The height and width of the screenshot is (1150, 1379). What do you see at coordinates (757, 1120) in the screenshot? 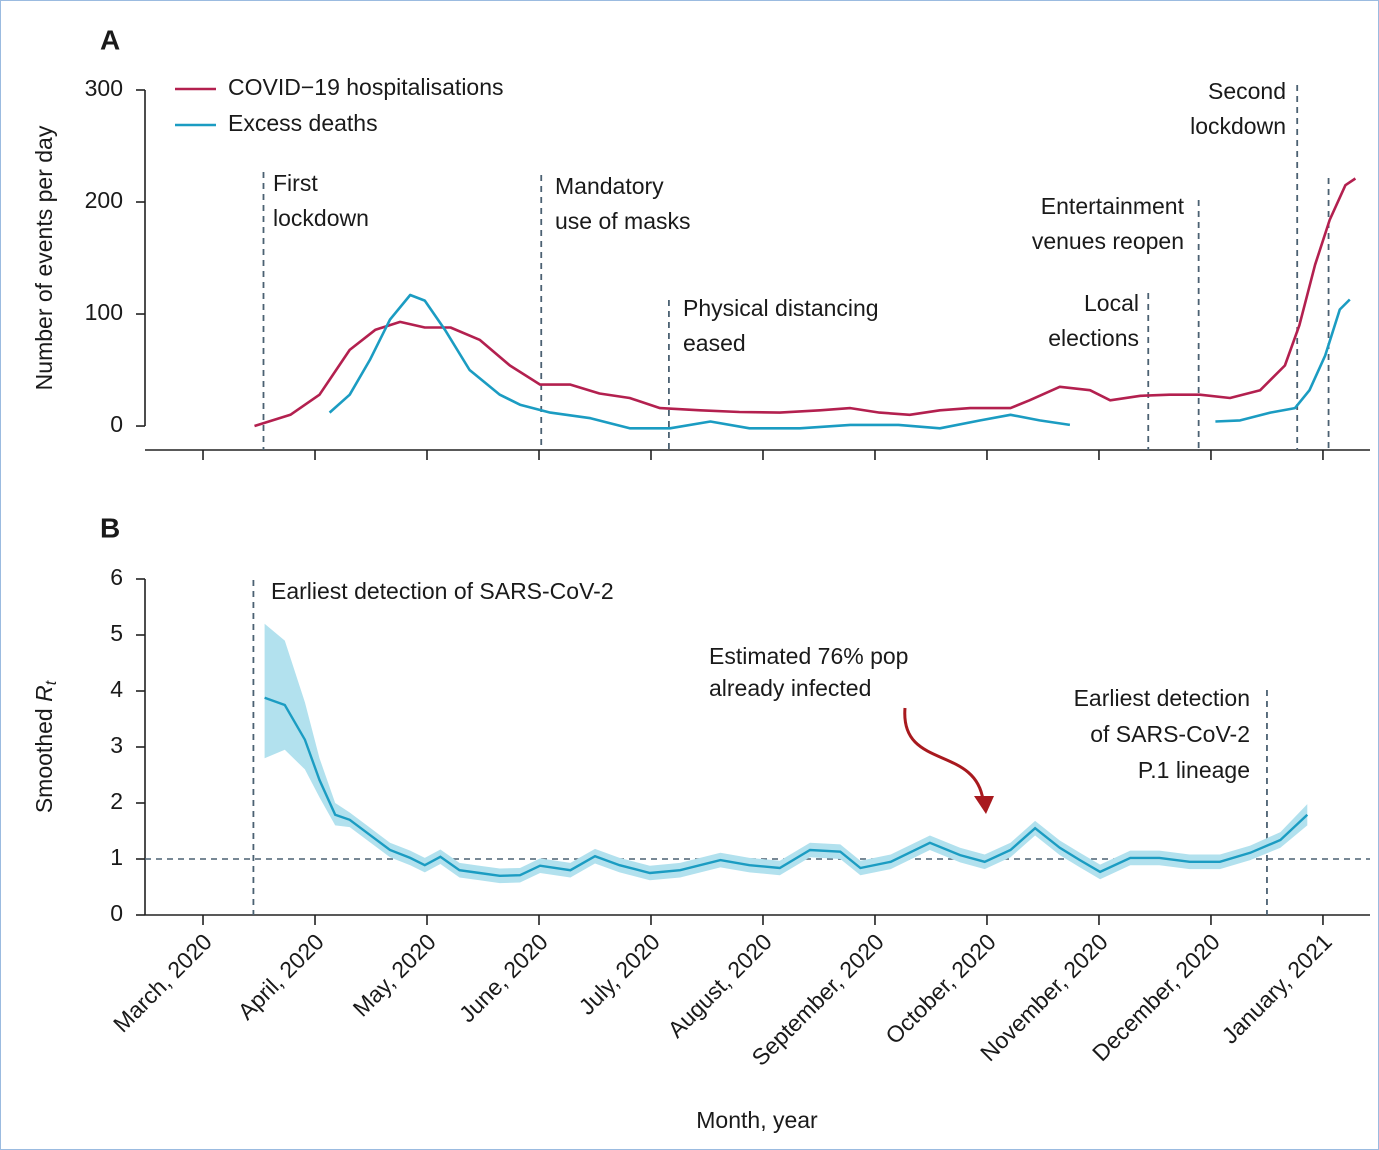
I see `x-axis-label: Month, year` at bounding box center [757, 1120].